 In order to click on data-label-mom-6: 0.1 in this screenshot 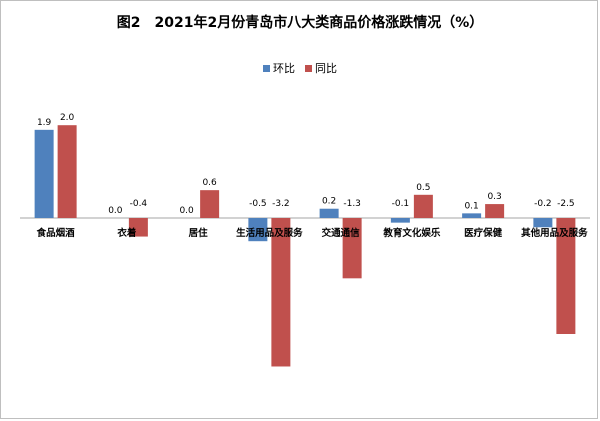, I will do `click(471, 206)`.